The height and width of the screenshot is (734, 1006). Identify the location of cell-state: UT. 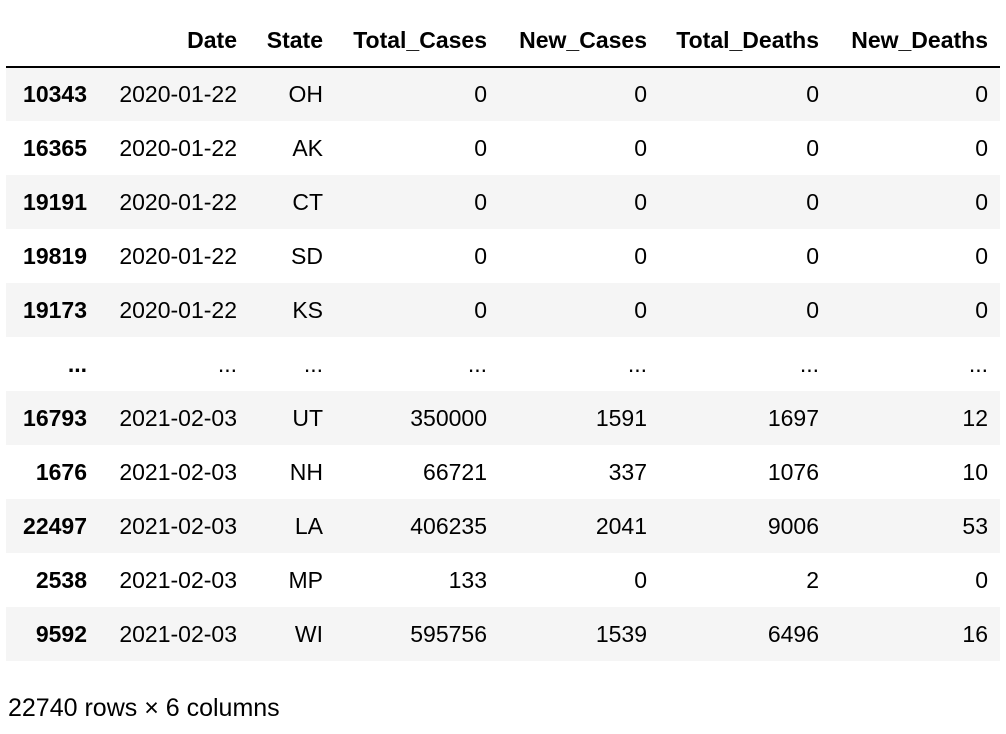
(307, 417).